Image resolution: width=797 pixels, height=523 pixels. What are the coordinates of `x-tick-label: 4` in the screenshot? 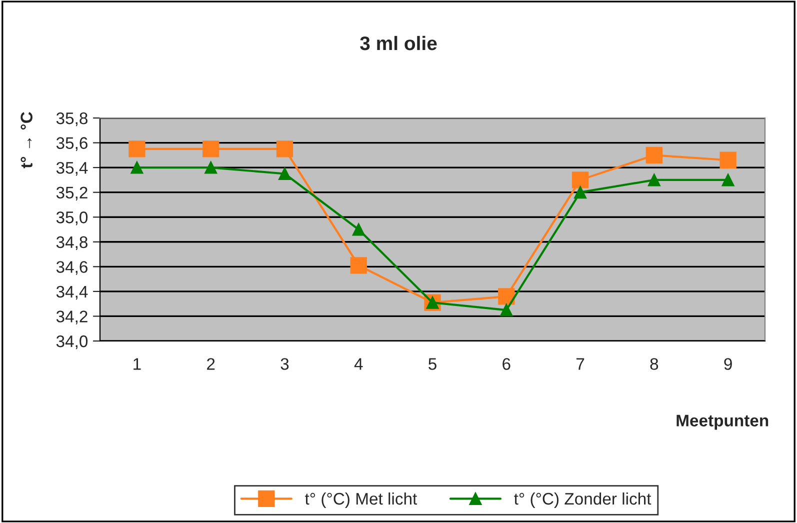 It's located at (358, 364).